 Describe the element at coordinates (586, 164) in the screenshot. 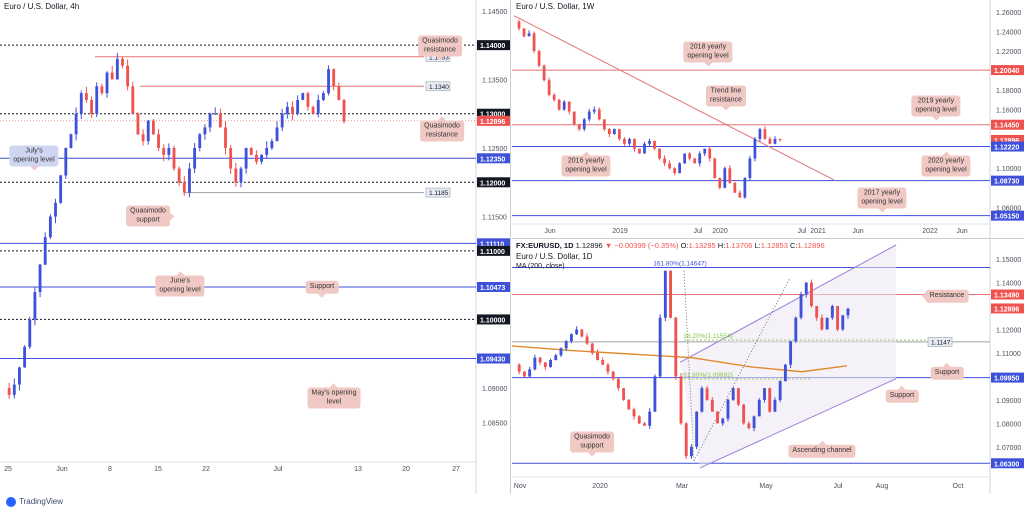

I see `annotation-2016-yearly-opening: 2016 yearly opening level` at that location.